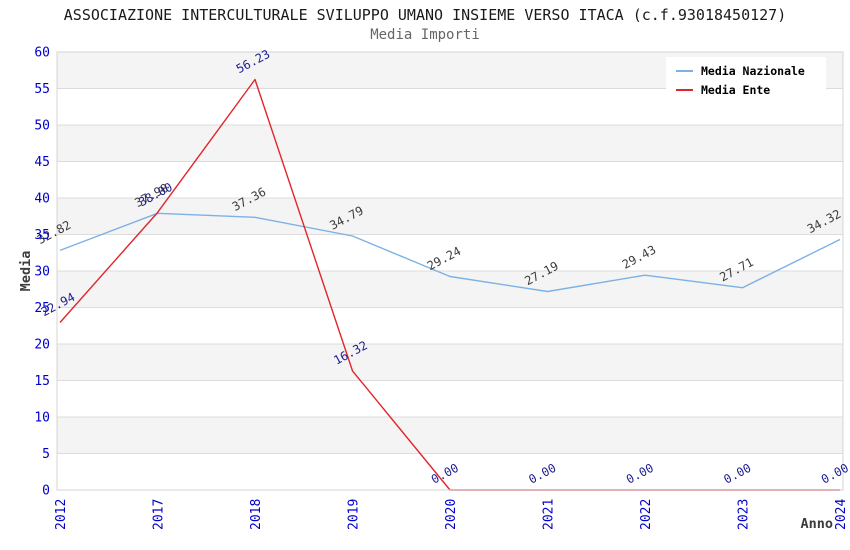 The width and height of the screenshot is (850, 550). What do you see at coordinates (42, 199) in the screenshot?
I see `y-tick-label: 40` at bounding box center [42, 199].